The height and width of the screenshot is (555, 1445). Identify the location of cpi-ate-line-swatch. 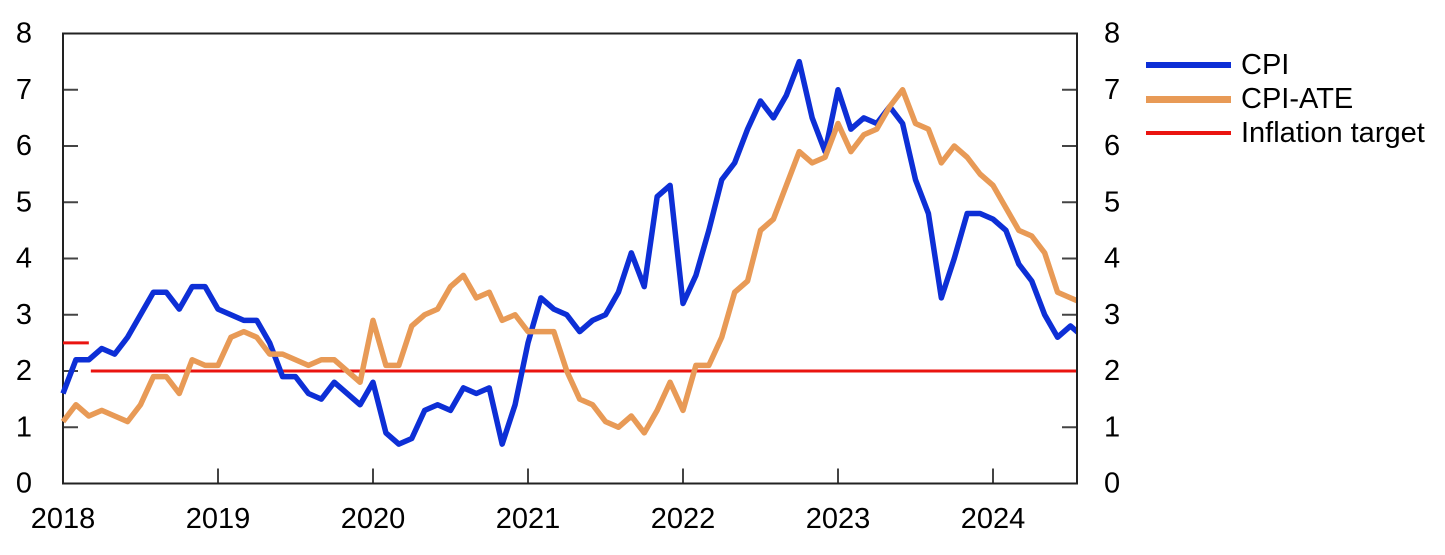
(1188, 99).